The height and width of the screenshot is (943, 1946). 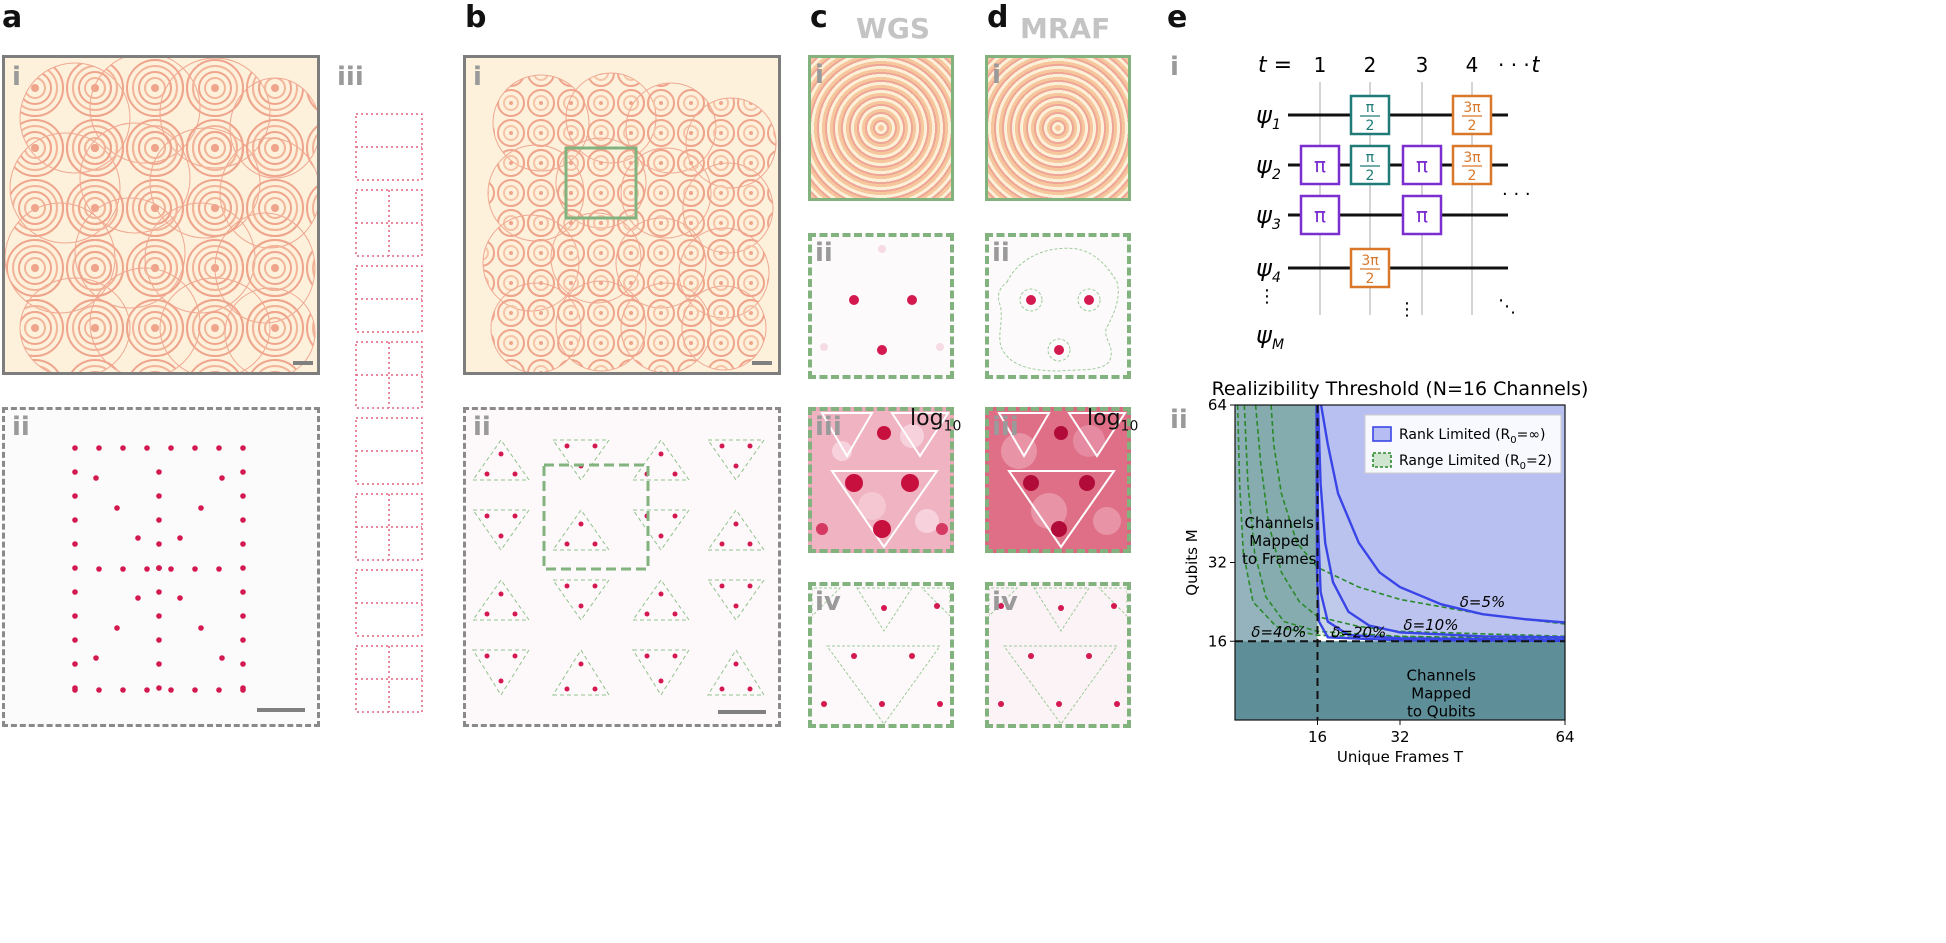 I want to click on image-b-ii, so click(x=622, y=567).